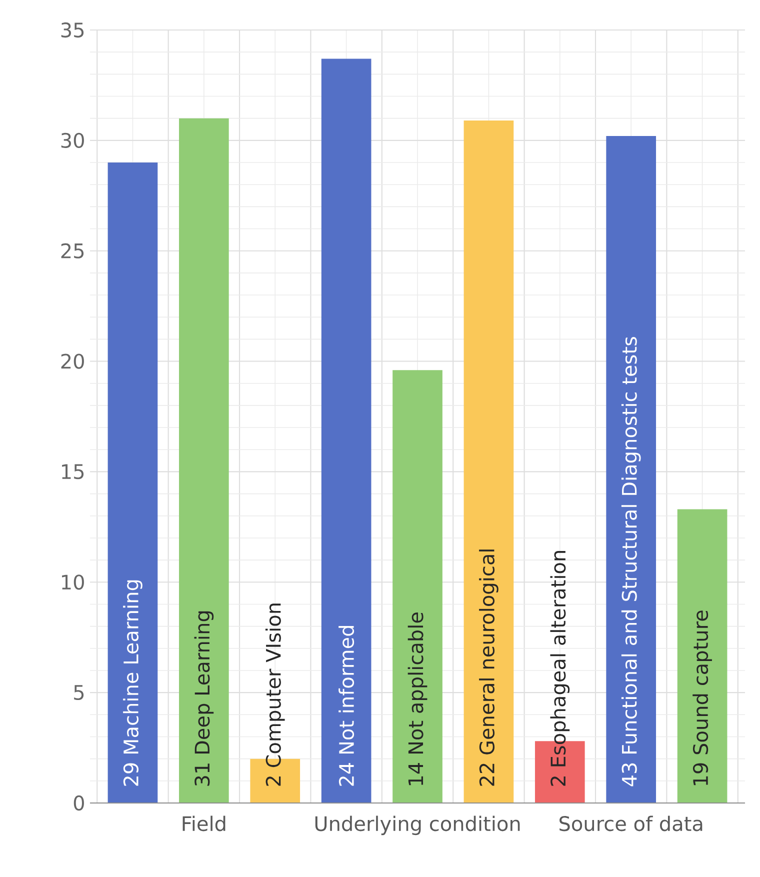  I want to click on x-tick-label: 2 Esophageal alteration, so click(560, 668).